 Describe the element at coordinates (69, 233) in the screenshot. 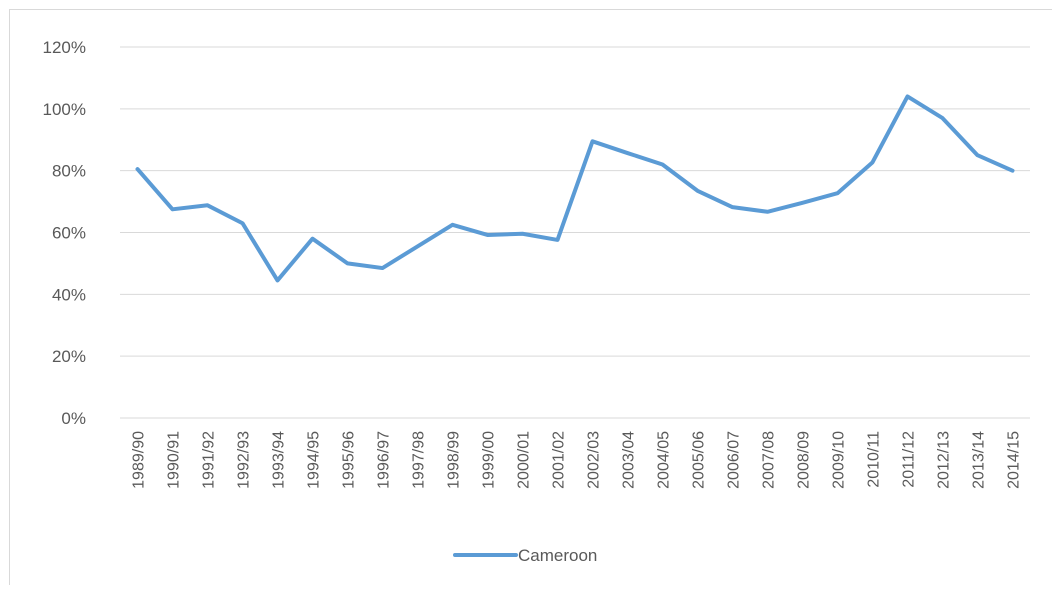

I see `y-tick-label: 60%` at that location.